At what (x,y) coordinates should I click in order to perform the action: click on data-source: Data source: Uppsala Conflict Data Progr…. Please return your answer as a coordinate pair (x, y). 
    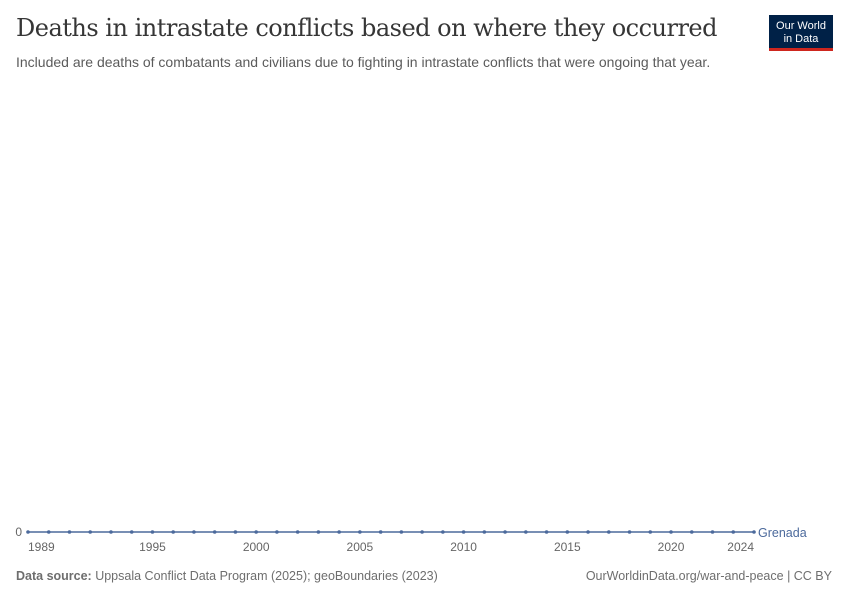
    Looking at the image, I should click on (227, 576).